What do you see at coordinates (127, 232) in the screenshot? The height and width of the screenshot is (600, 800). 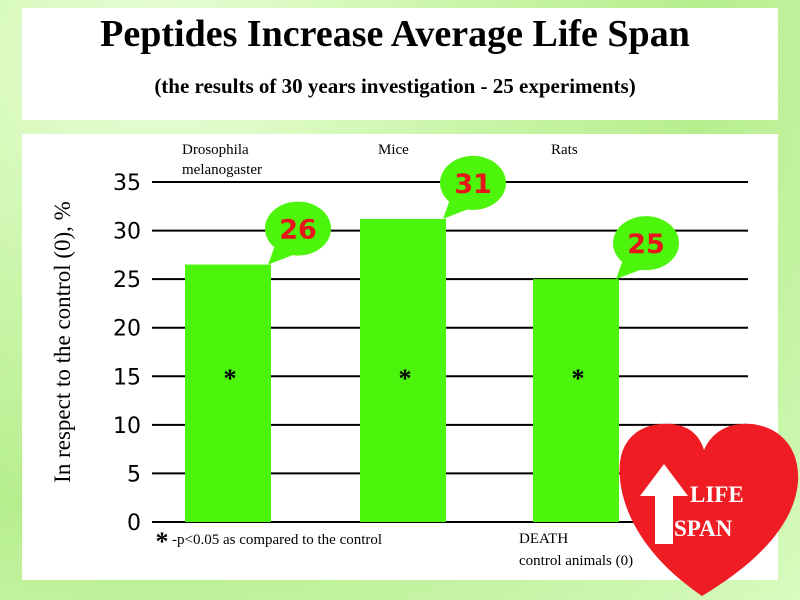 I see `y-tick-label: 30` at bounding box center [127, 232].